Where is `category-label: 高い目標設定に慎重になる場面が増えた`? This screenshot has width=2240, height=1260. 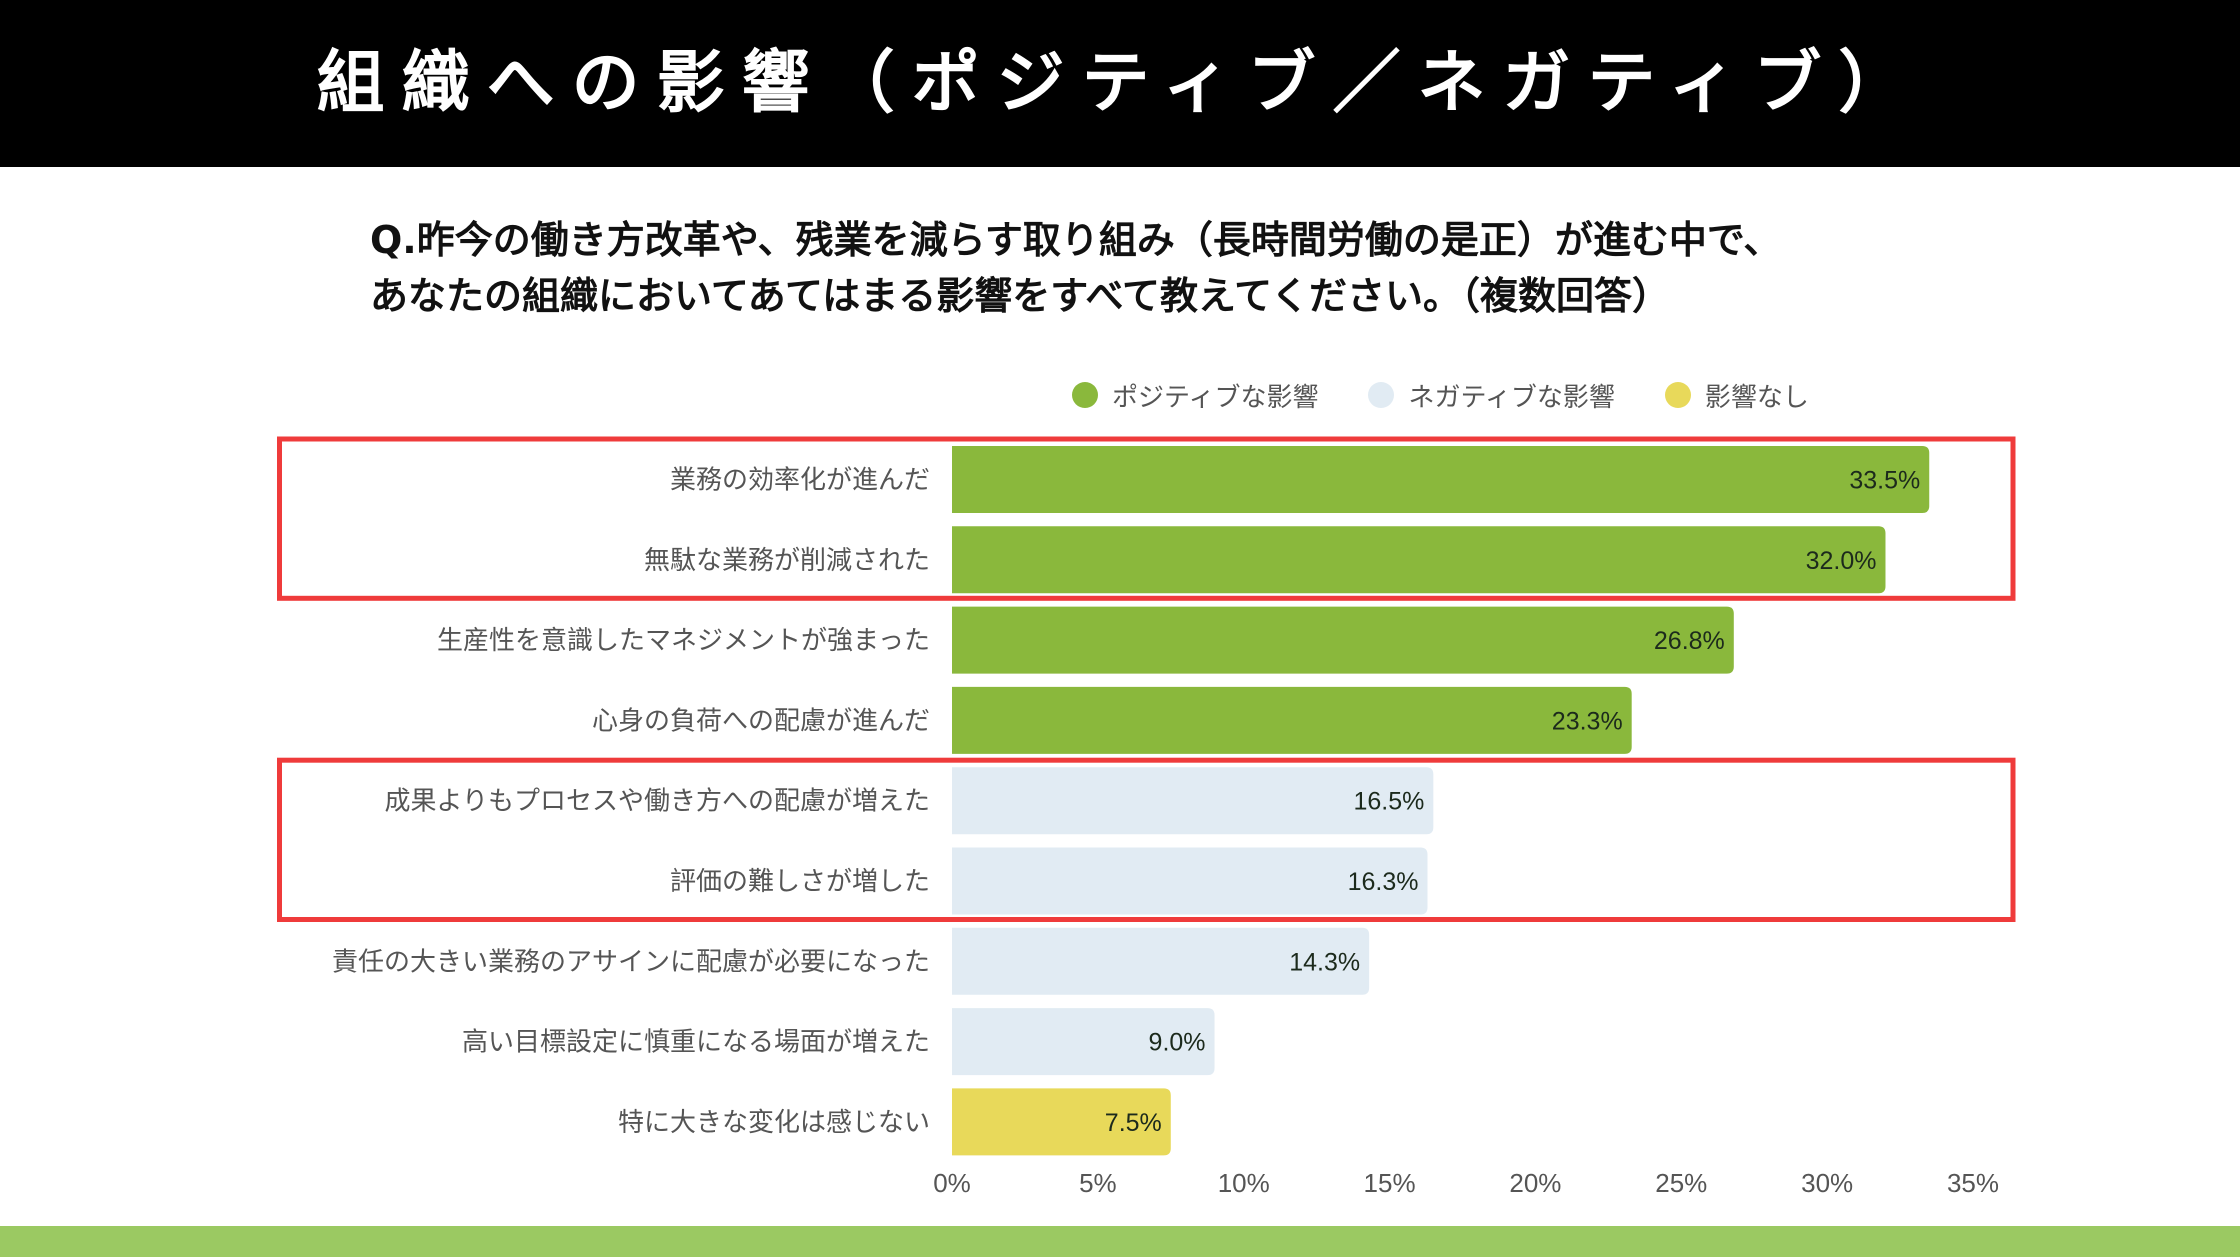
category-label: 高い目標設定に慎重になる場面が増えた is located at coordinates (696, 1043).